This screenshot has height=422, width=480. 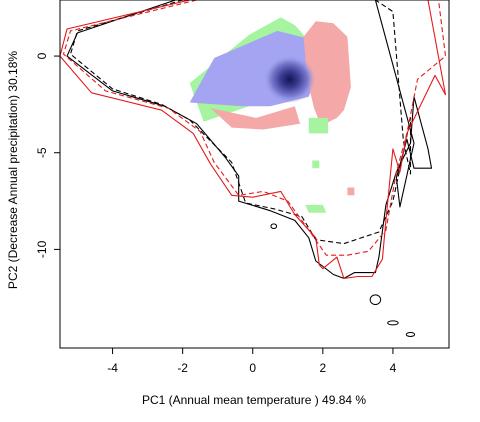 I want to click on x-axis: -4 -2 0 2 4, so click(x=252, y=361).